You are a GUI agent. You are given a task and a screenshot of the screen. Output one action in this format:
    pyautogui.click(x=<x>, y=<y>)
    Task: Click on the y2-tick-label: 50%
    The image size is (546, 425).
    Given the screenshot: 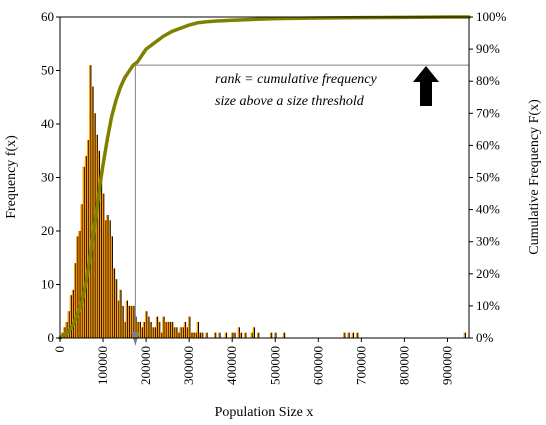 What is the action you would take?
    pyautogui.click(x=488, y=177)
    